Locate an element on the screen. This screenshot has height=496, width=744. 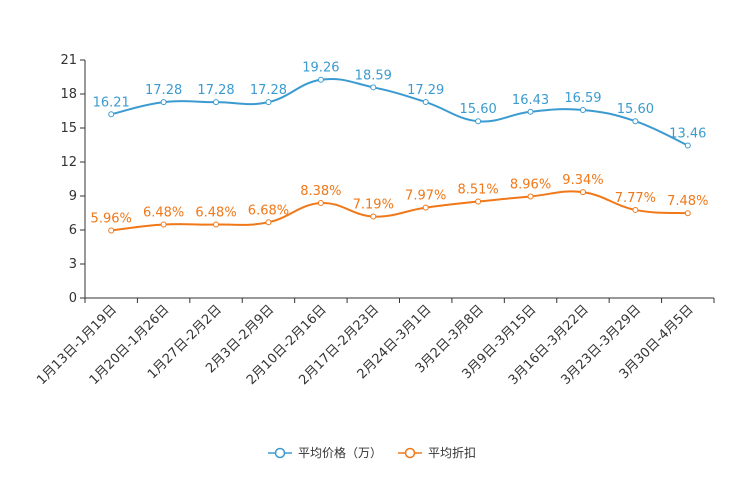
y-axis: 0 3 6 9 12 15 18 21 is located at coordinates (73, 179).